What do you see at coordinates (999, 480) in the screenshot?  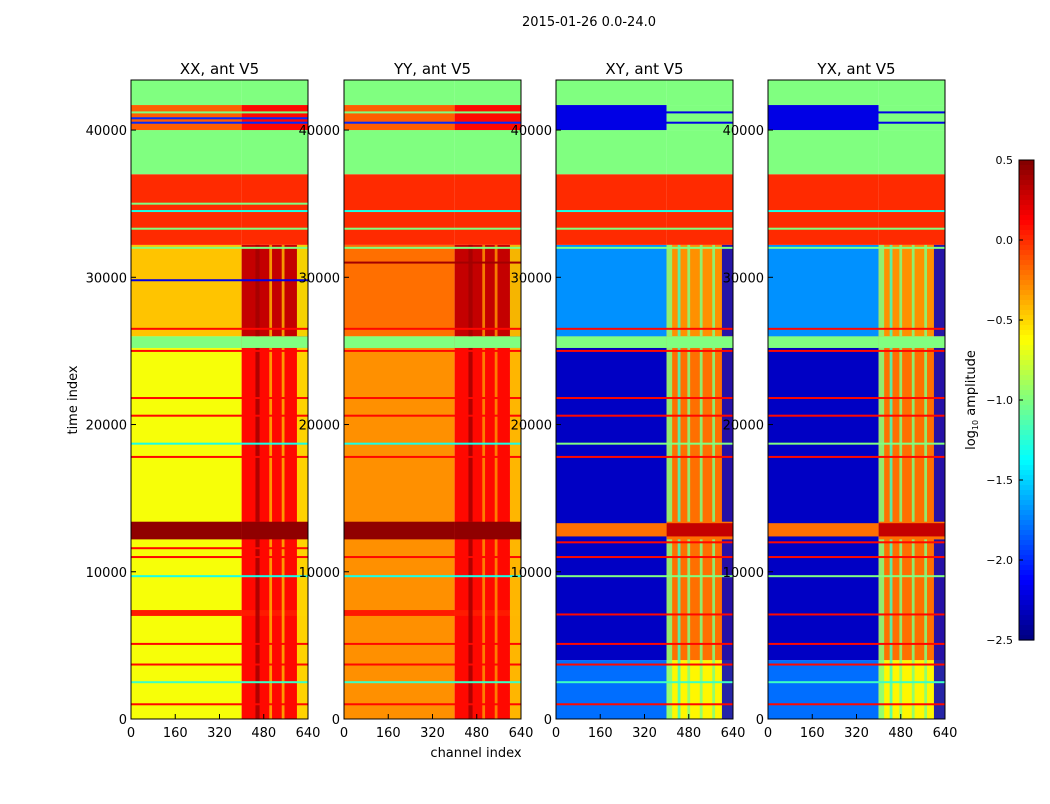 I see `colorbar-tick-label: −1.5` at bounding box center [999, 480].